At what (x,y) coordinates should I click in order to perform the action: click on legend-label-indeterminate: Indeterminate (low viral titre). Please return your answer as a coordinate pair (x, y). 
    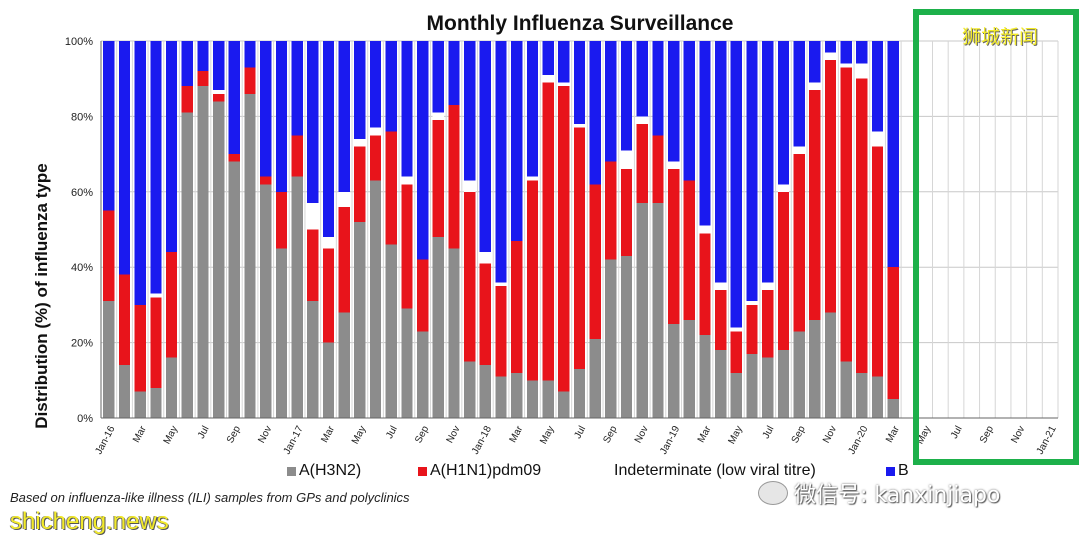
    Looking at the image, I should click on (715, 470).